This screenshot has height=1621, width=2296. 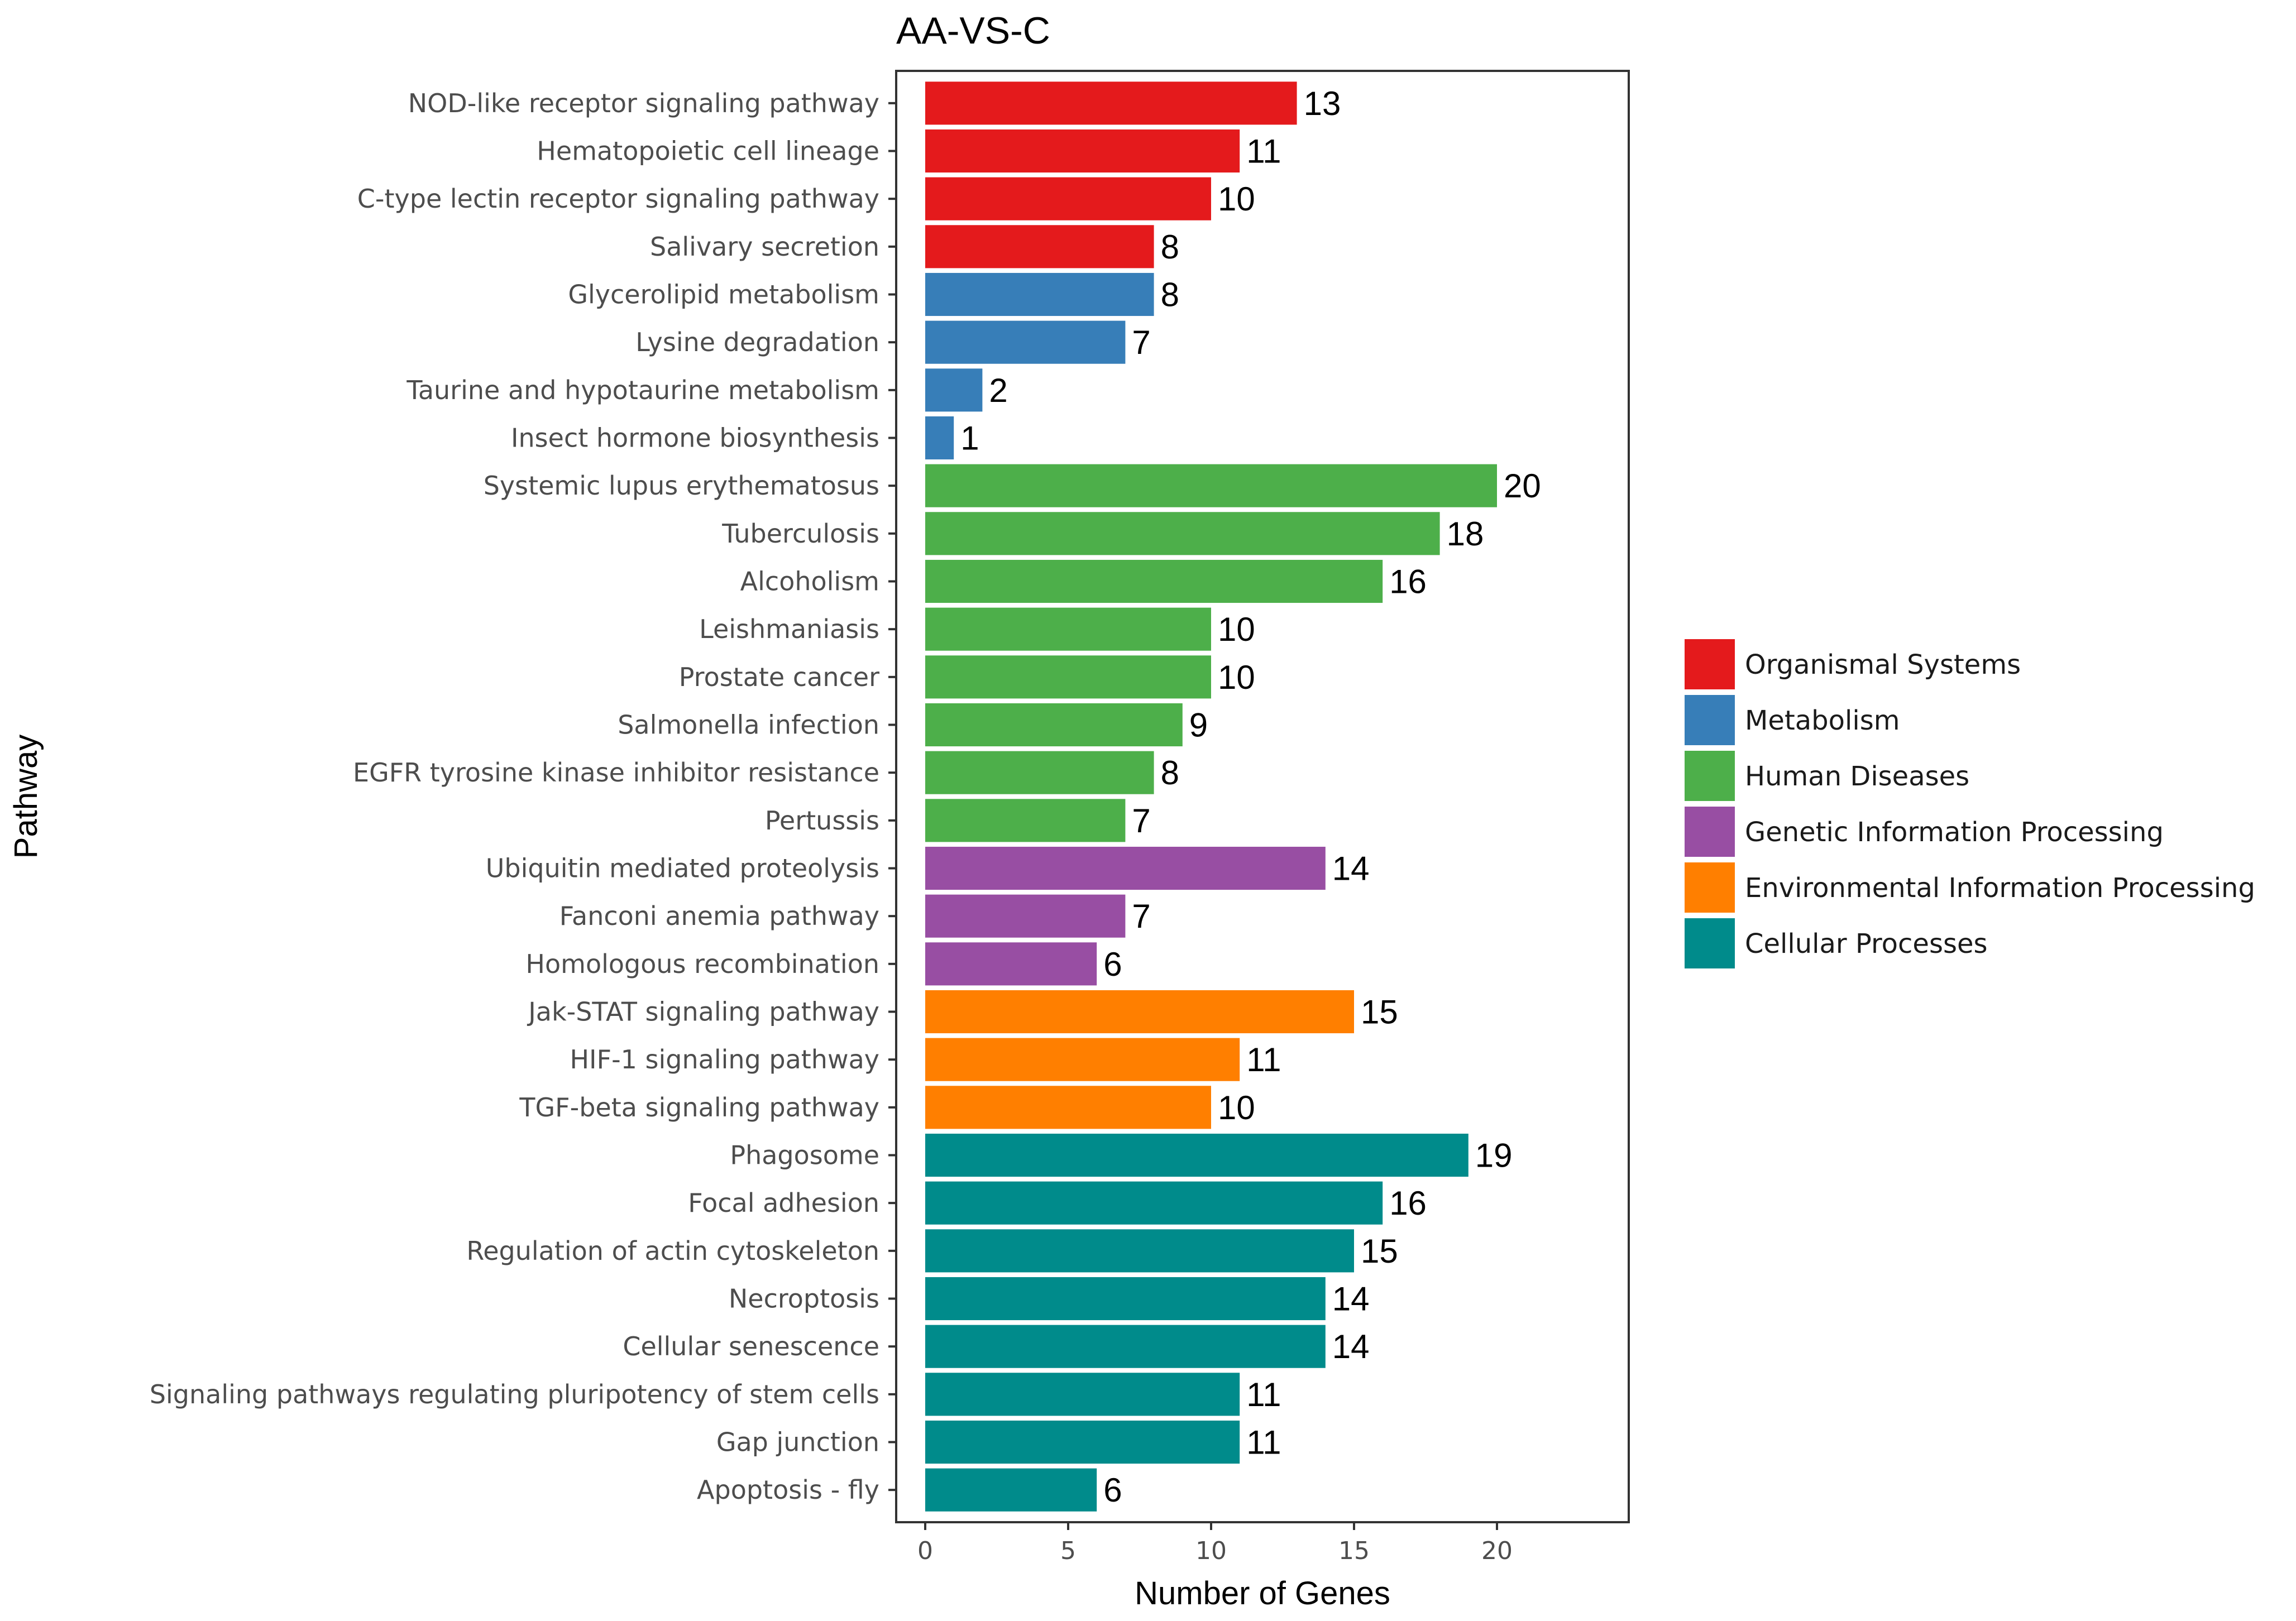 What do you see at coordinates (618, 199) in the screenshot?
I see `y-tick-label-c-type-lectin-receptor-signaling-pathway: C-type lectin receptor signaling pathway` at bounding box center [618, 199].